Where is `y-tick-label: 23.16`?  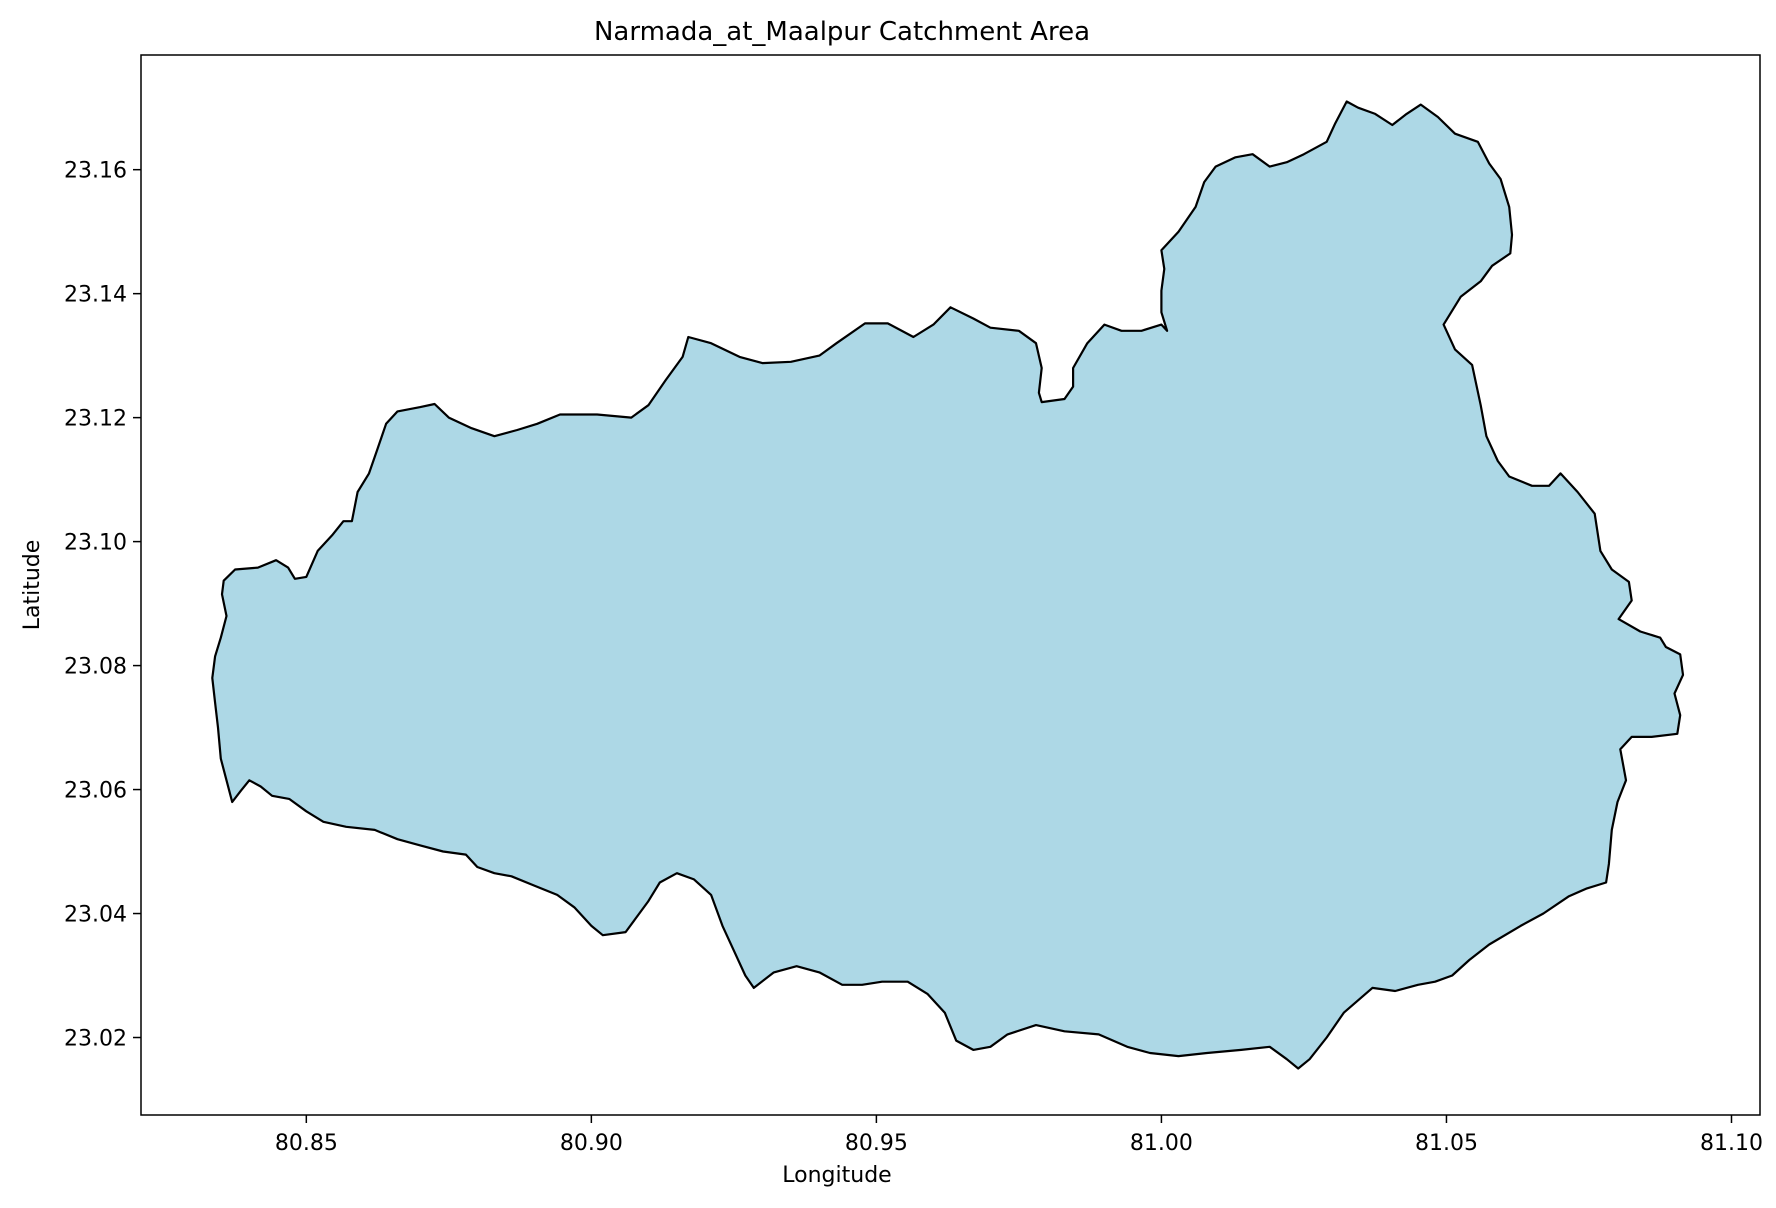 y-tick-label: 23.16 is located at coordinates (95, 171).